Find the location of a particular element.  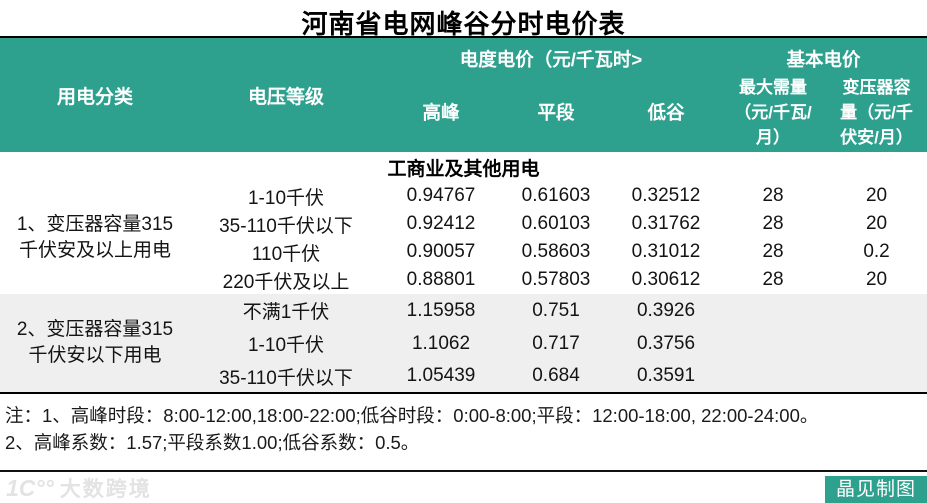

cell-flat: 0.57803 is located at coordinates (556, 279).